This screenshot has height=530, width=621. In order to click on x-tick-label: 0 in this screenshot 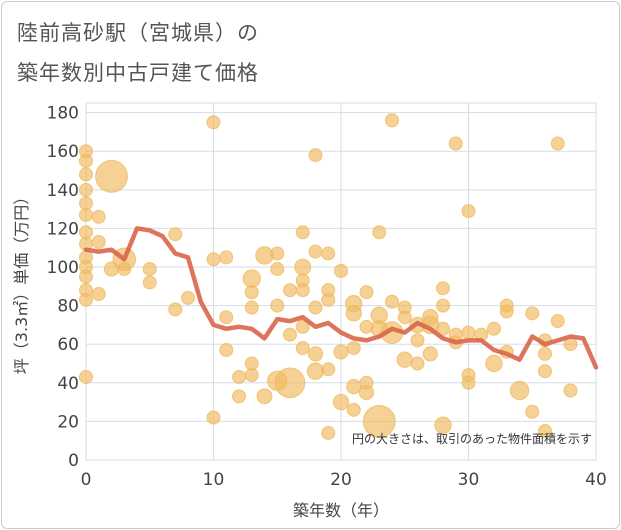, I will do `click(86, 480)`.